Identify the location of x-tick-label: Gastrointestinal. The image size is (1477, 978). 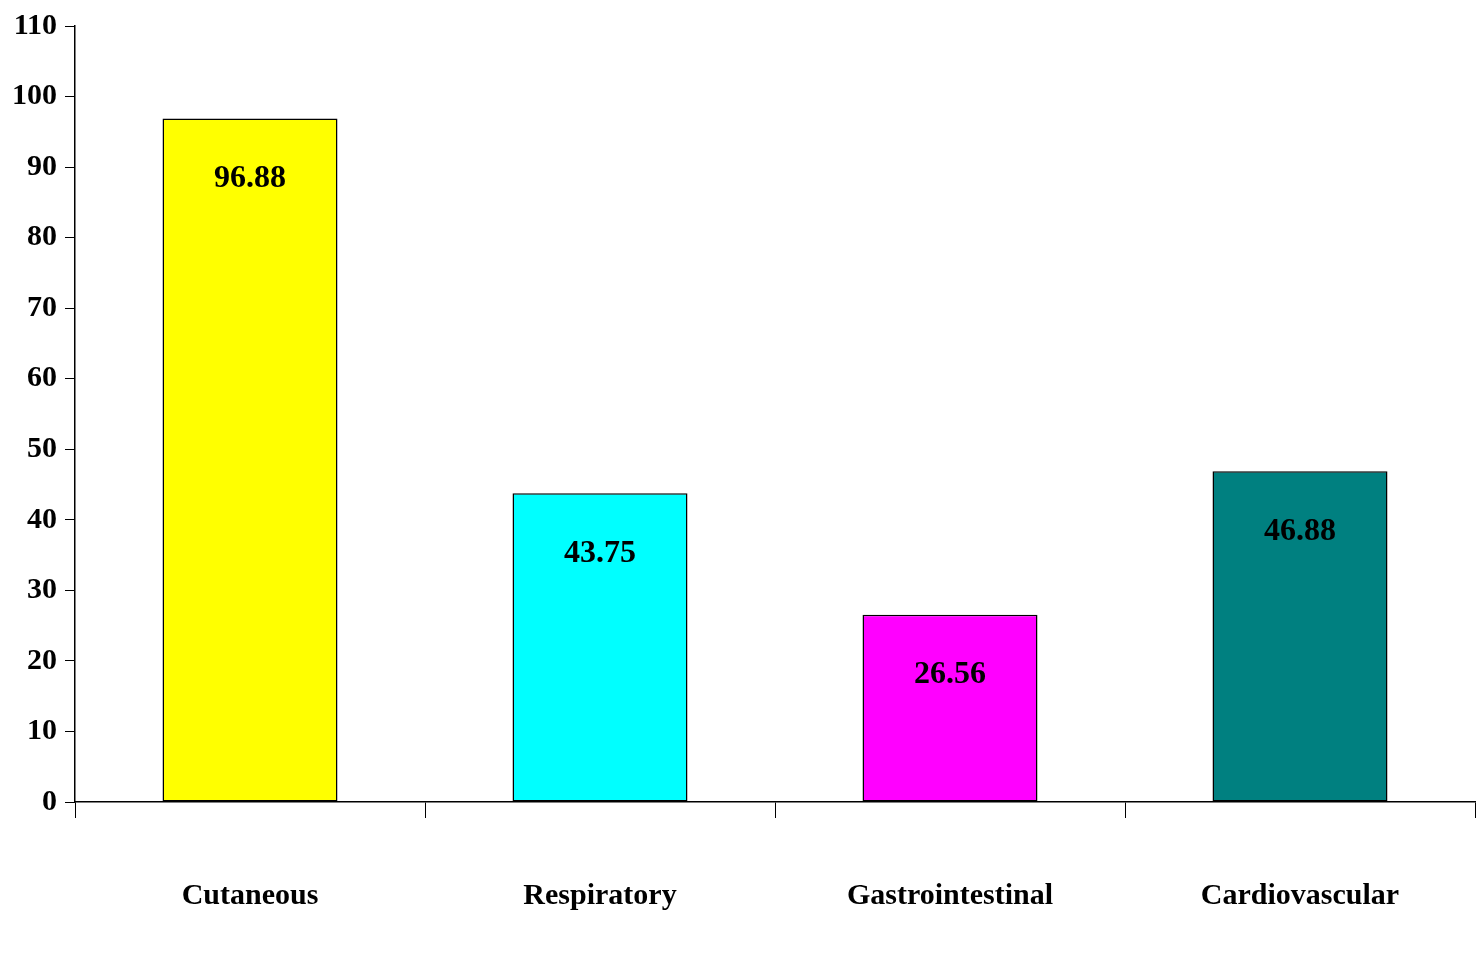
(950, 893).